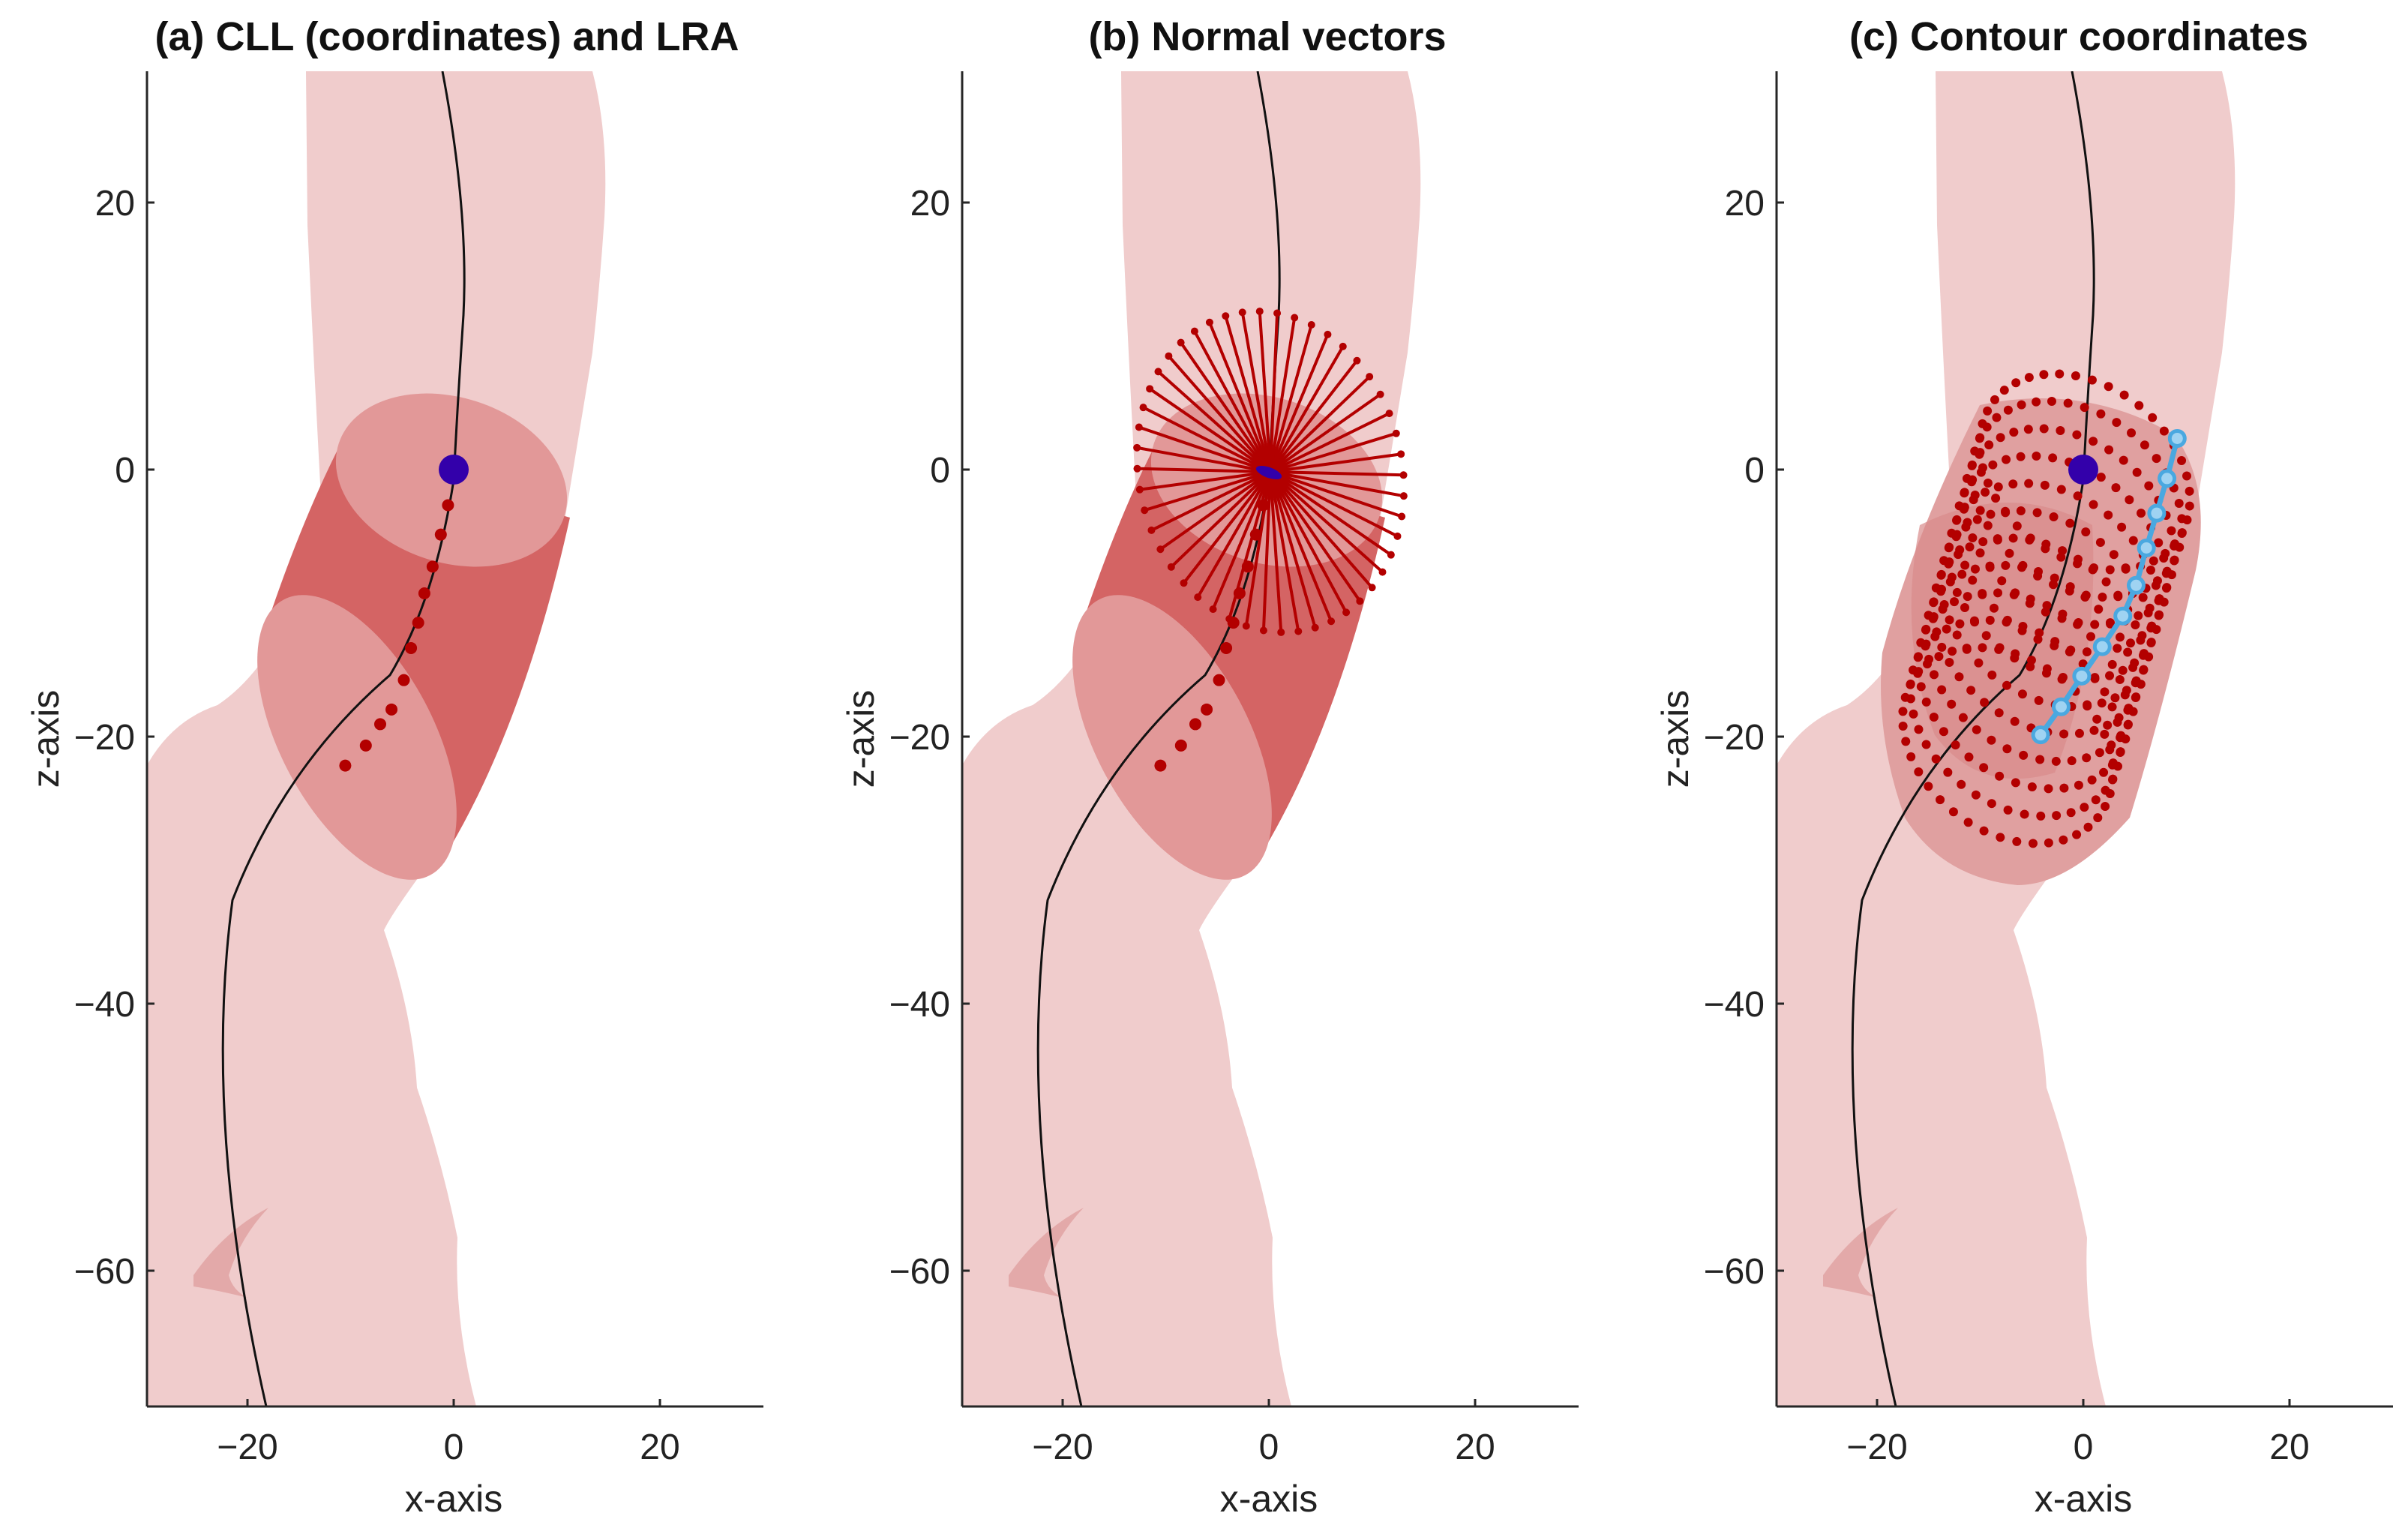 This screenshot has height=1531, width=2408. I want to click on x-tick-label: 0, so click(454, 1447).